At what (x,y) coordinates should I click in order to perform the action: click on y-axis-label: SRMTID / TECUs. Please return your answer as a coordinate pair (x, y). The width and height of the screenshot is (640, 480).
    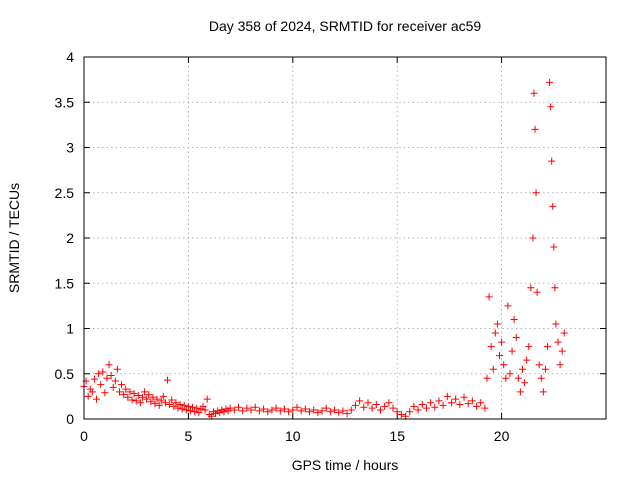
    Looking at the image, I should click on (14, 238).